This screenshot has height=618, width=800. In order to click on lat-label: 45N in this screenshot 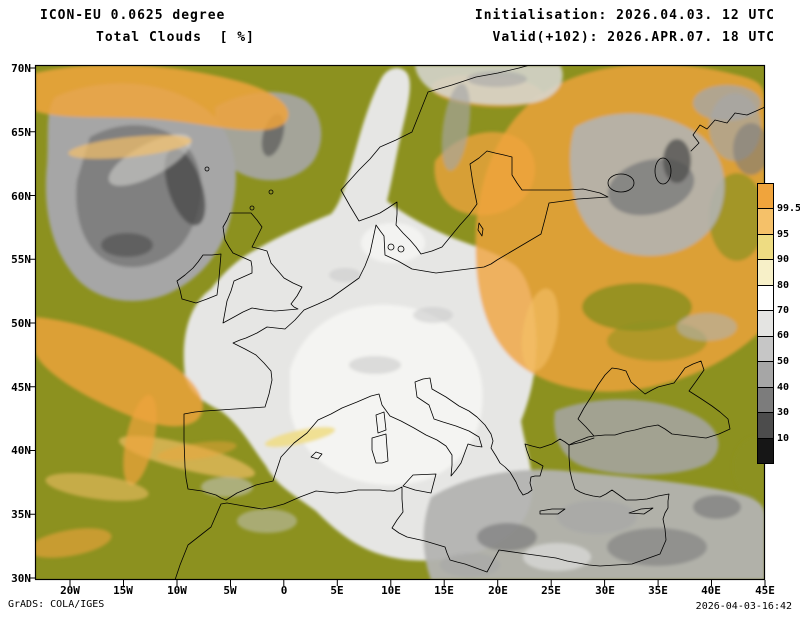, I will do `click(21, 387)`.